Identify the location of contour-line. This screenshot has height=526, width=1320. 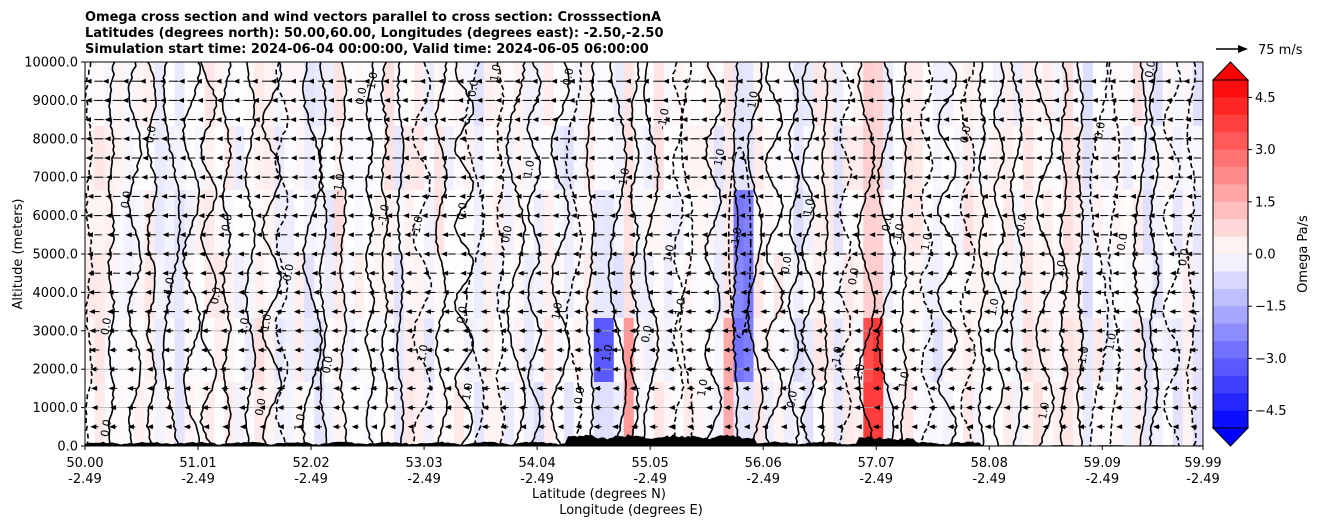
(384, 254).